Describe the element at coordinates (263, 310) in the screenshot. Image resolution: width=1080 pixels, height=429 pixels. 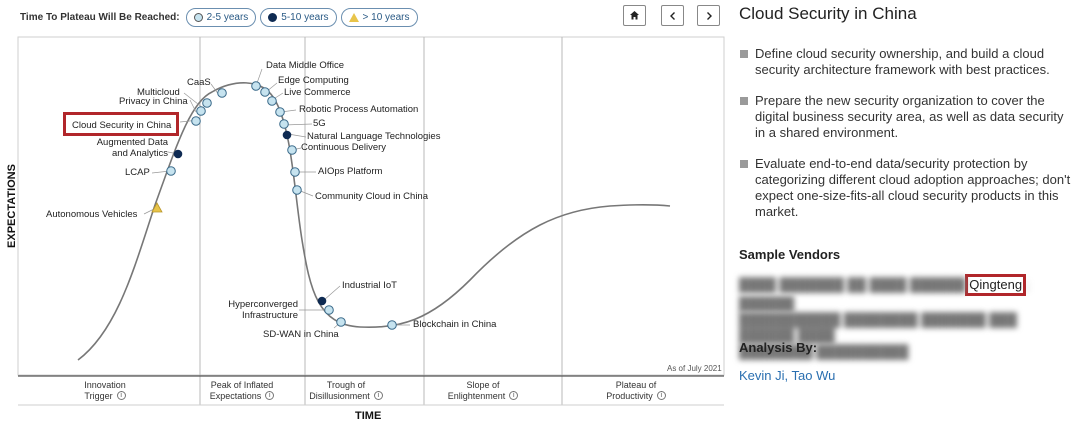
I see `tech-label-hyperconverged-infrastructure: Hyperconverged Infrastructure` at that location.